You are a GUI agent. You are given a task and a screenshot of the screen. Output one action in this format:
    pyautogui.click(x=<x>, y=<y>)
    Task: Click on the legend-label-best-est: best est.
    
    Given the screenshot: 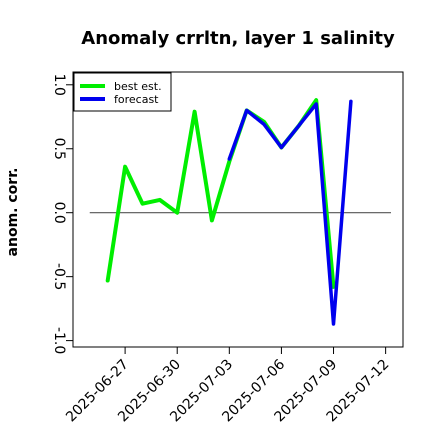 What is the action you would take?
    pyautogui.click(x=138, y=86)
    